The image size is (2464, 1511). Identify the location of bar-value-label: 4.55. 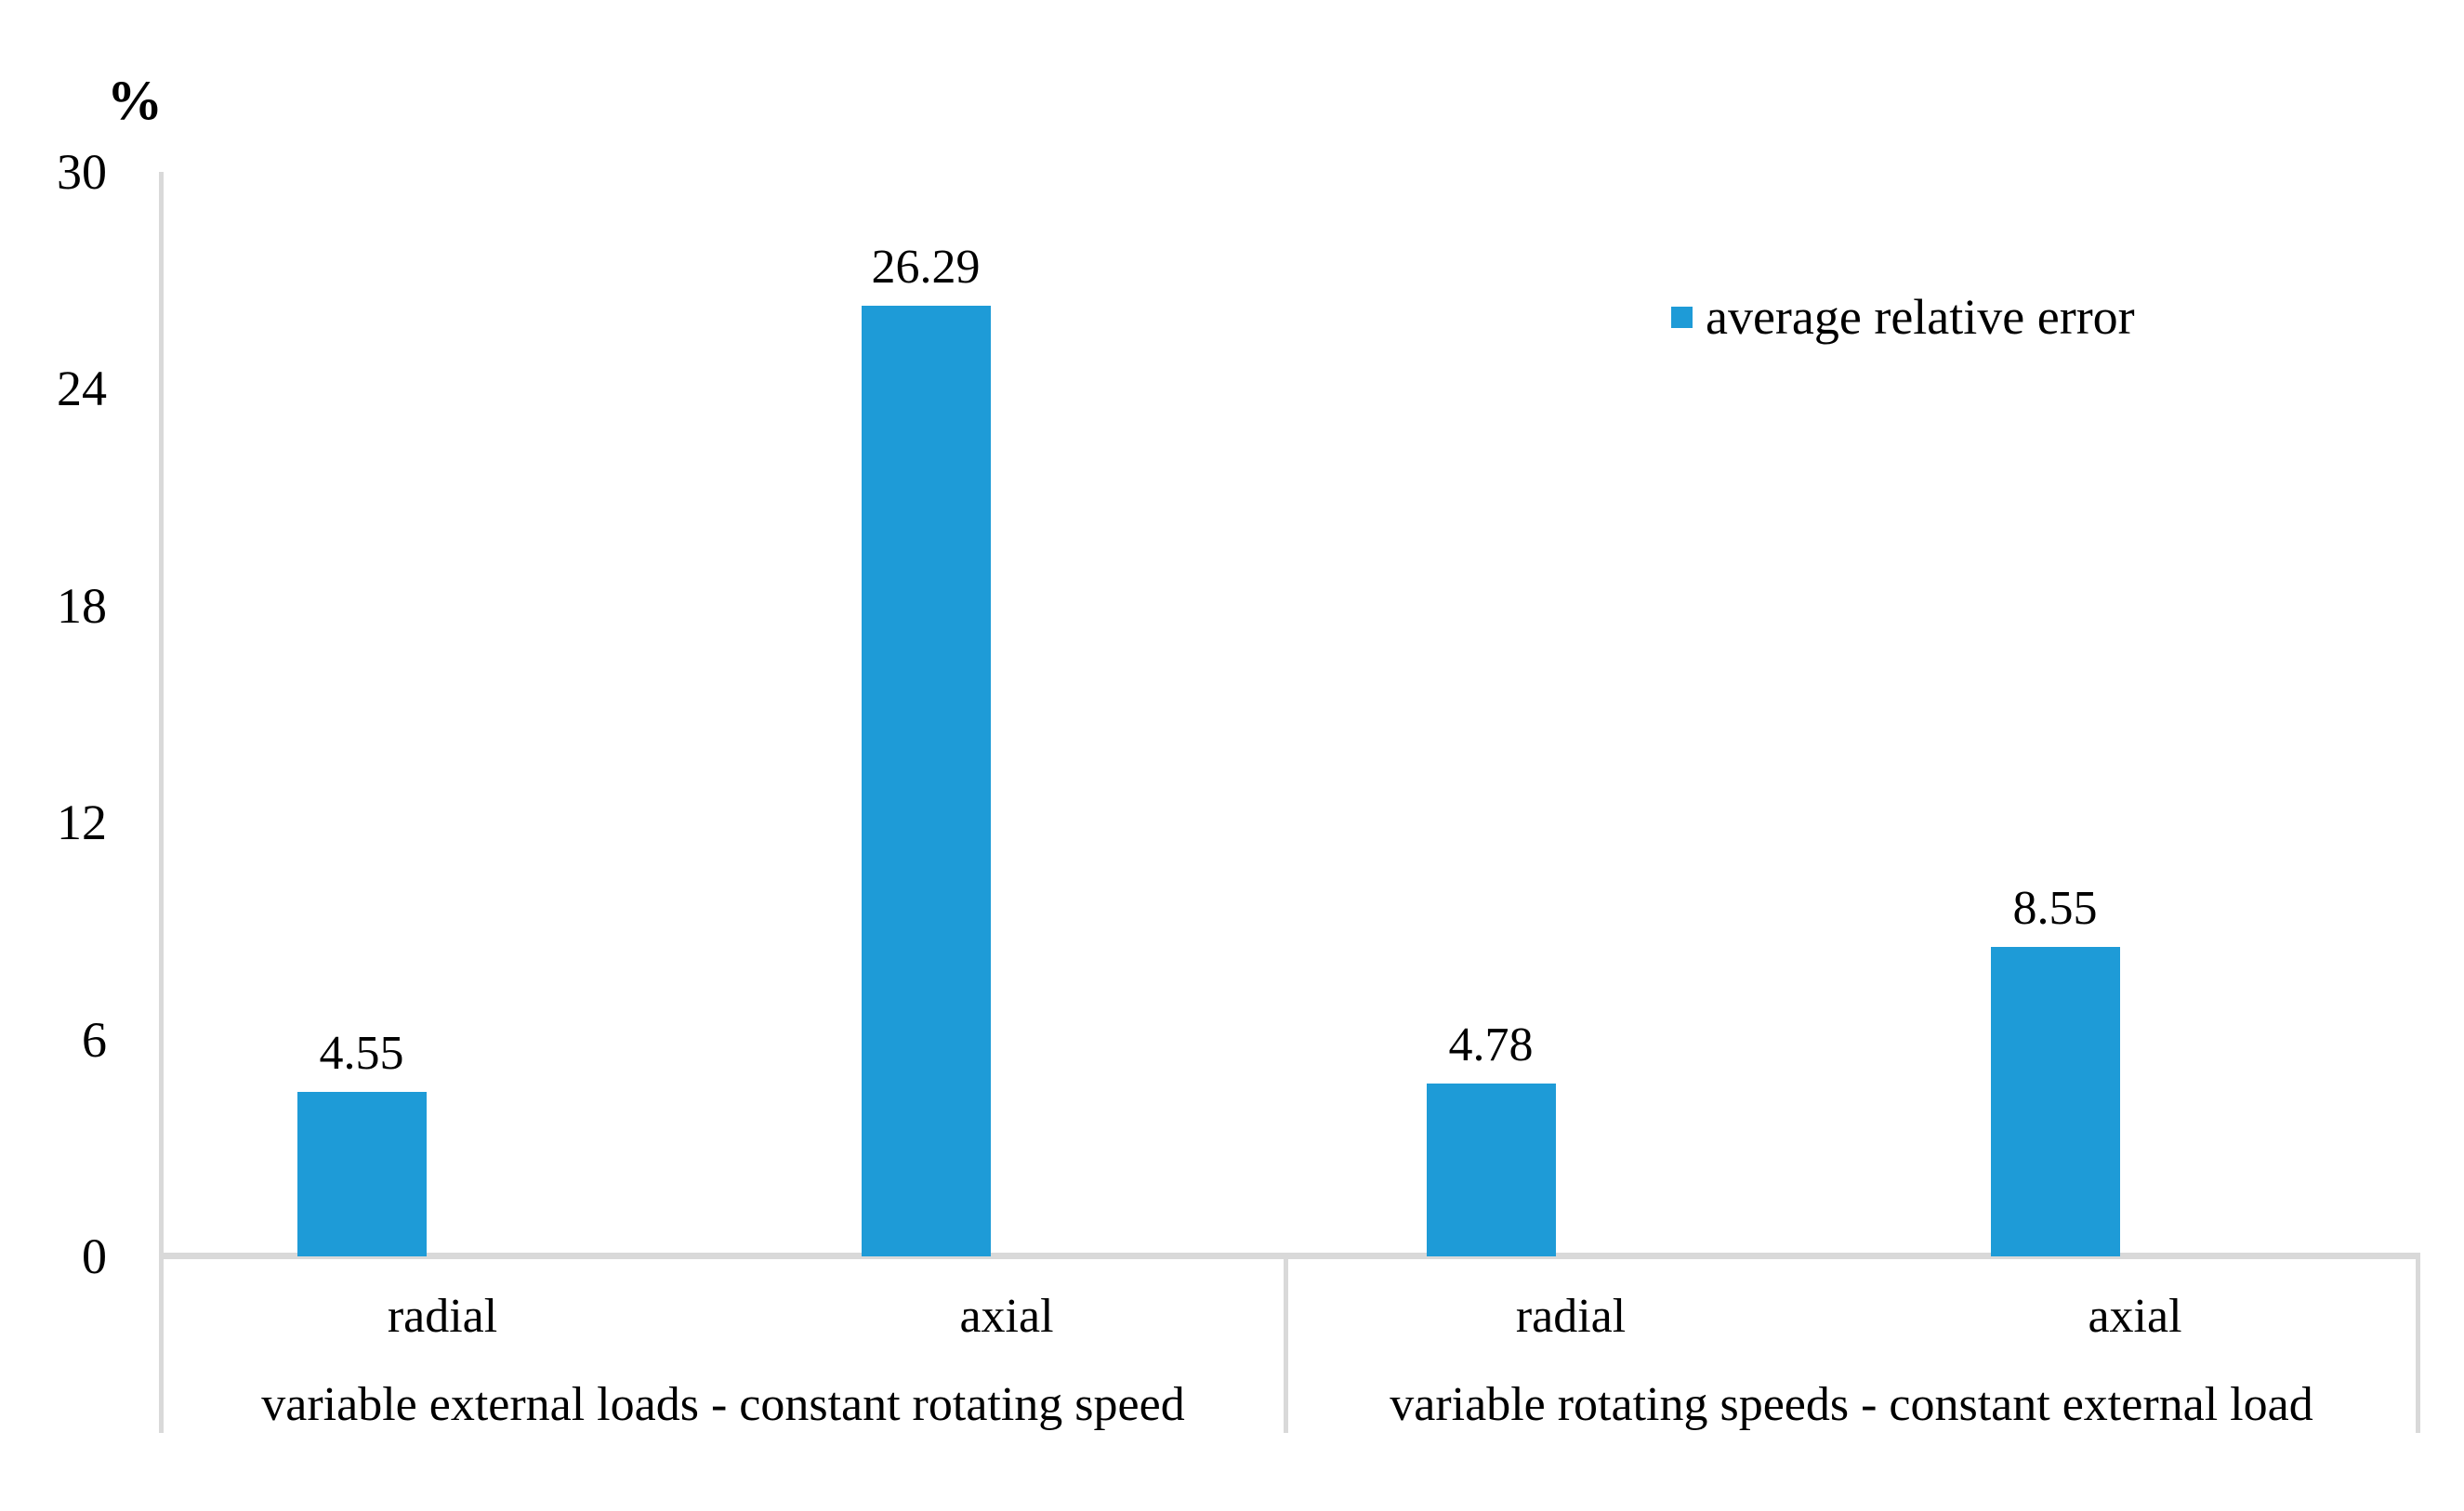
(362, 1053).